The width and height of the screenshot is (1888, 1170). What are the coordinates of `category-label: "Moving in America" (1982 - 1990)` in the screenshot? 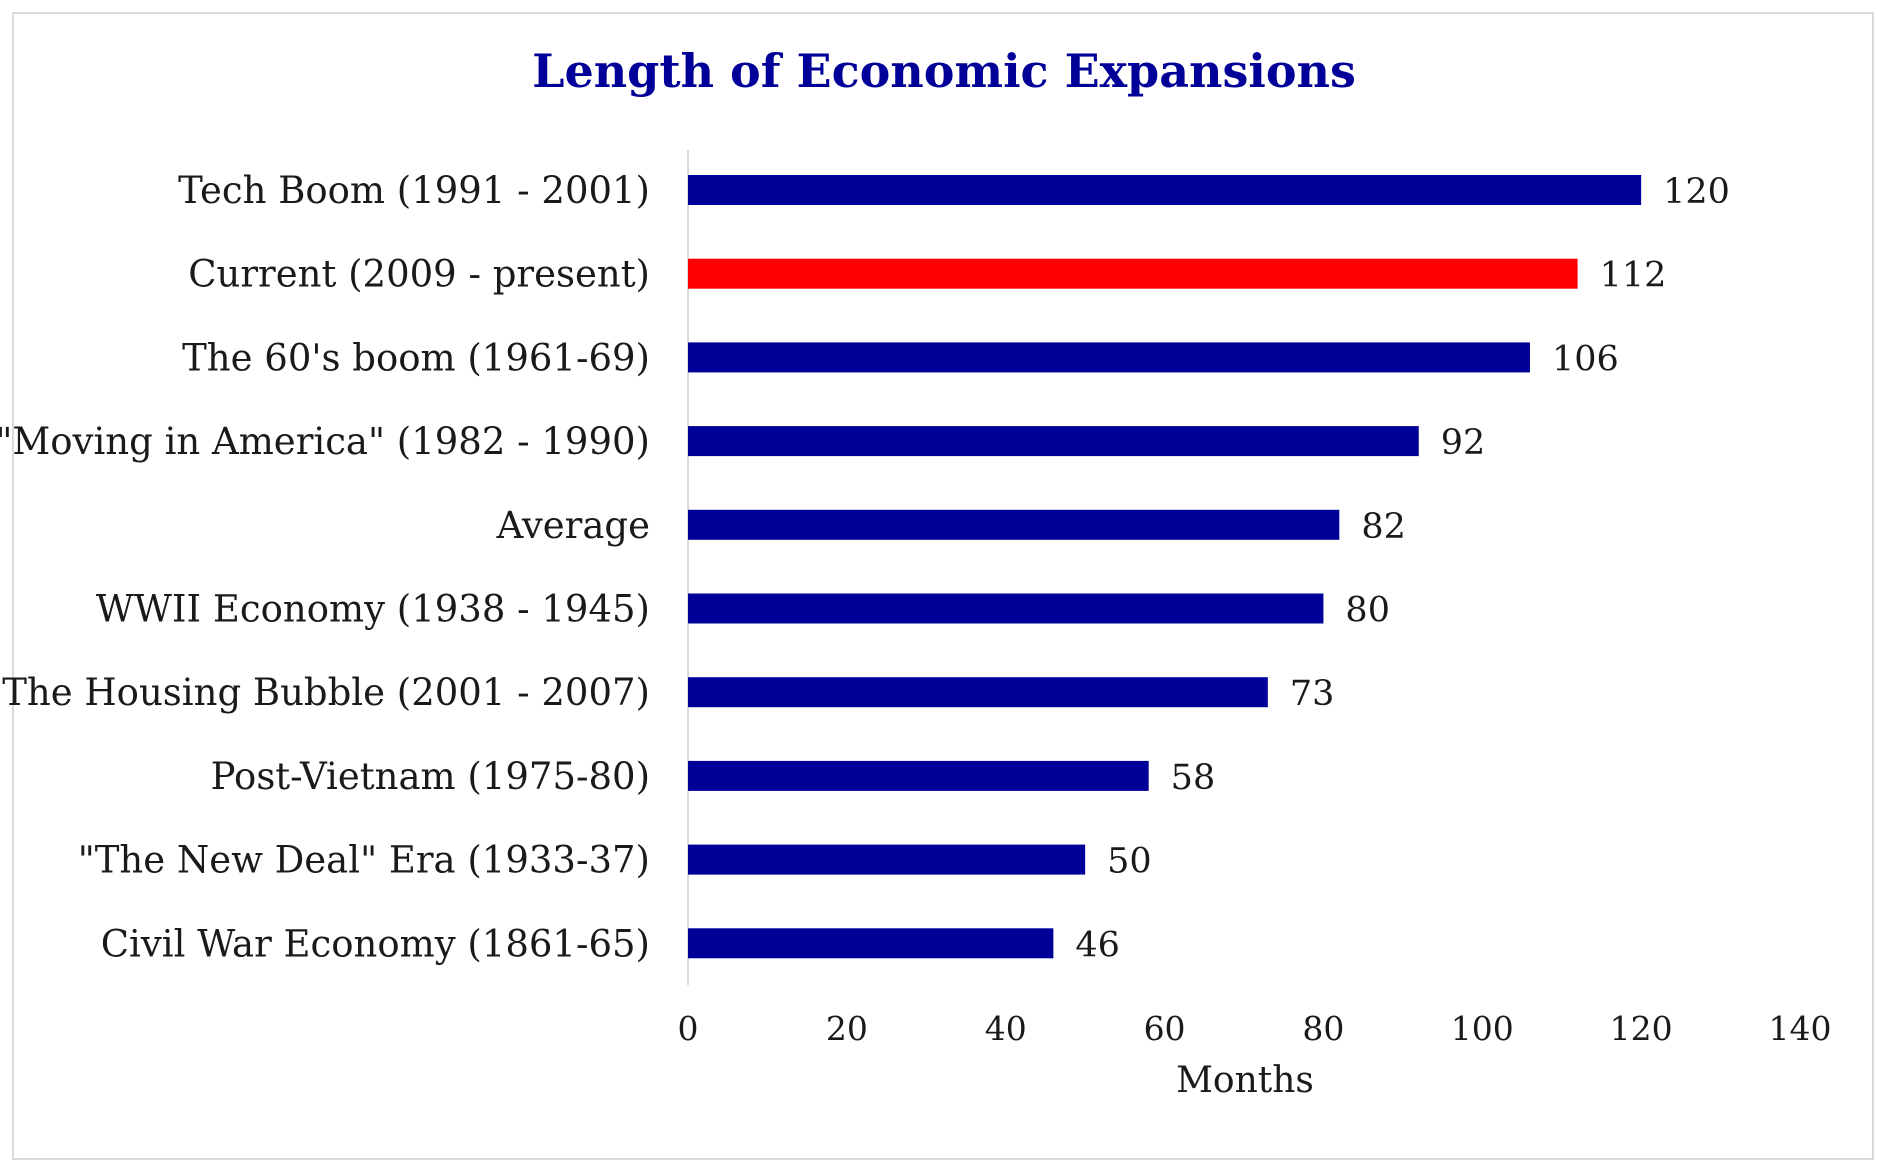 It's located at (325, 441).